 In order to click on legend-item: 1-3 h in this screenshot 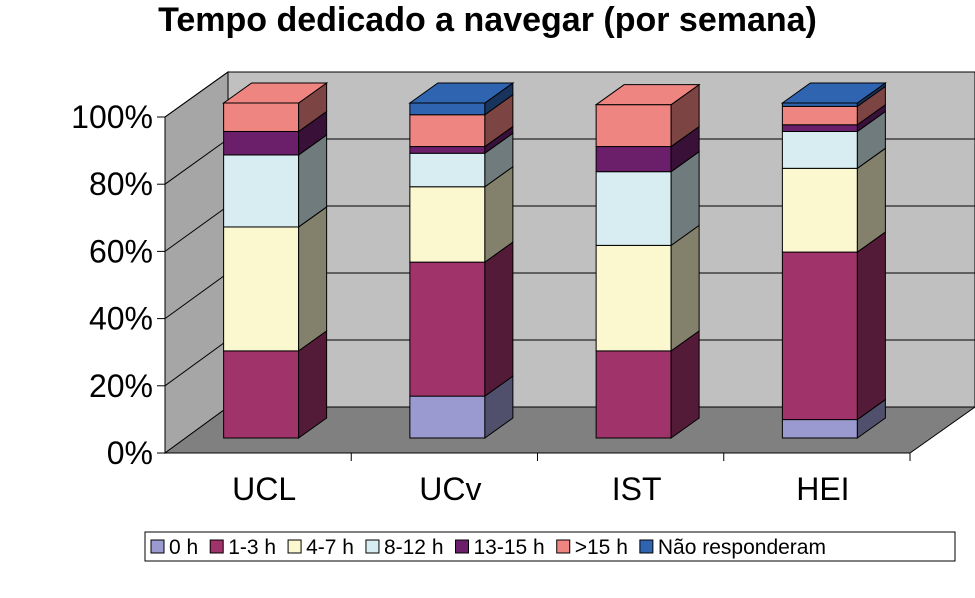, I will do `click(242, 547)`.